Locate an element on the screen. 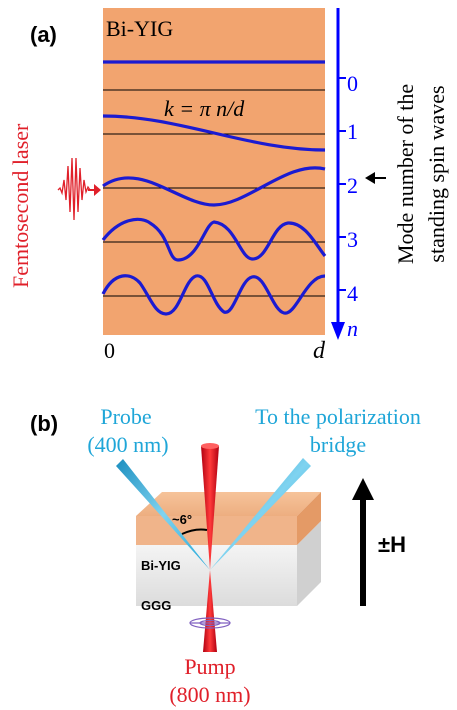 The image size is (457, 710). bridge-label-line1: To the polarization is located at coordinates (338, 416).